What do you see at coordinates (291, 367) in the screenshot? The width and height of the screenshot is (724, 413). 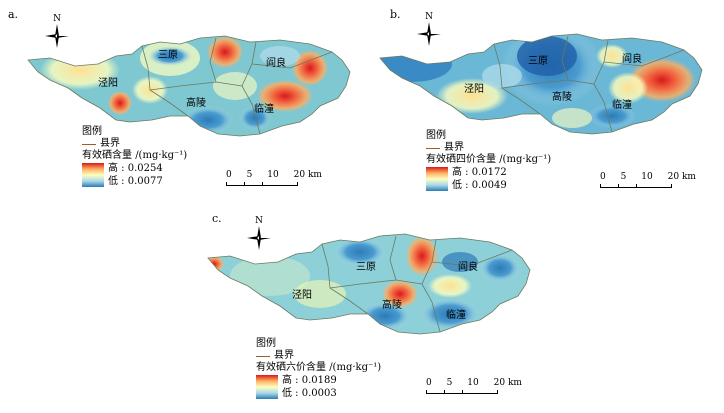 I see `legend-var-name: 有效硒六价含量` at bounding box center [291, 367].